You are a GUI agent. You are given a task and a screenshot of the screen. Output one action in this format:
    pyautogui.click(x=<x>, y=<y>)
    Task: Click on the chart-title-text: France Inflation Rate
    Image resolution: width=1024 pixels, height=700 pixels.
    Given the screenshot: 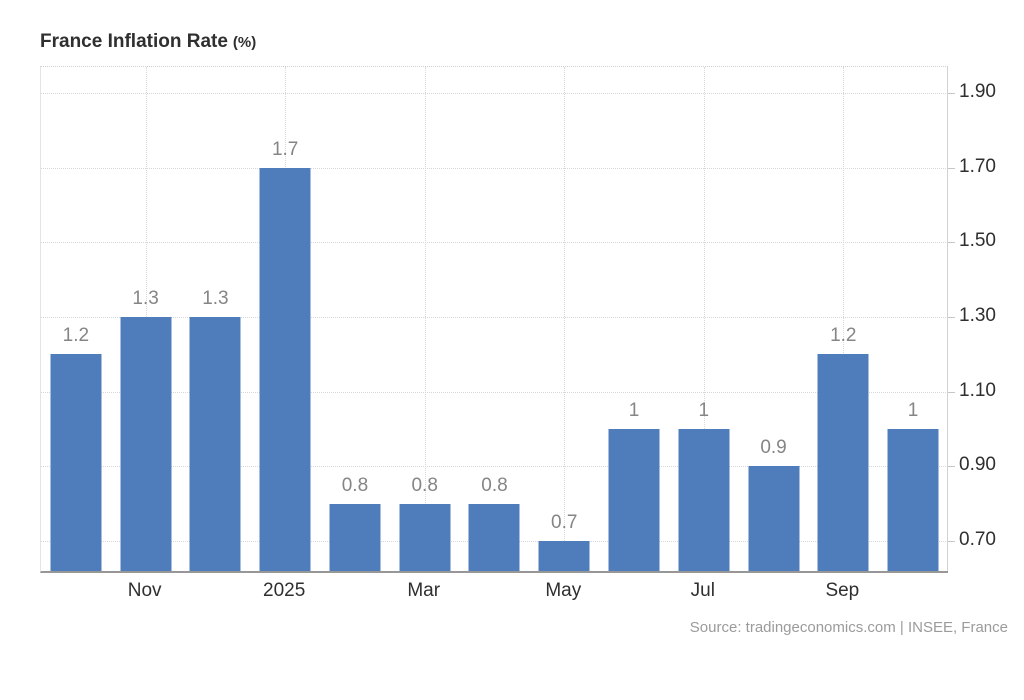 What is the action you would take?
    pyautogui.click(x=134, y=41)
    